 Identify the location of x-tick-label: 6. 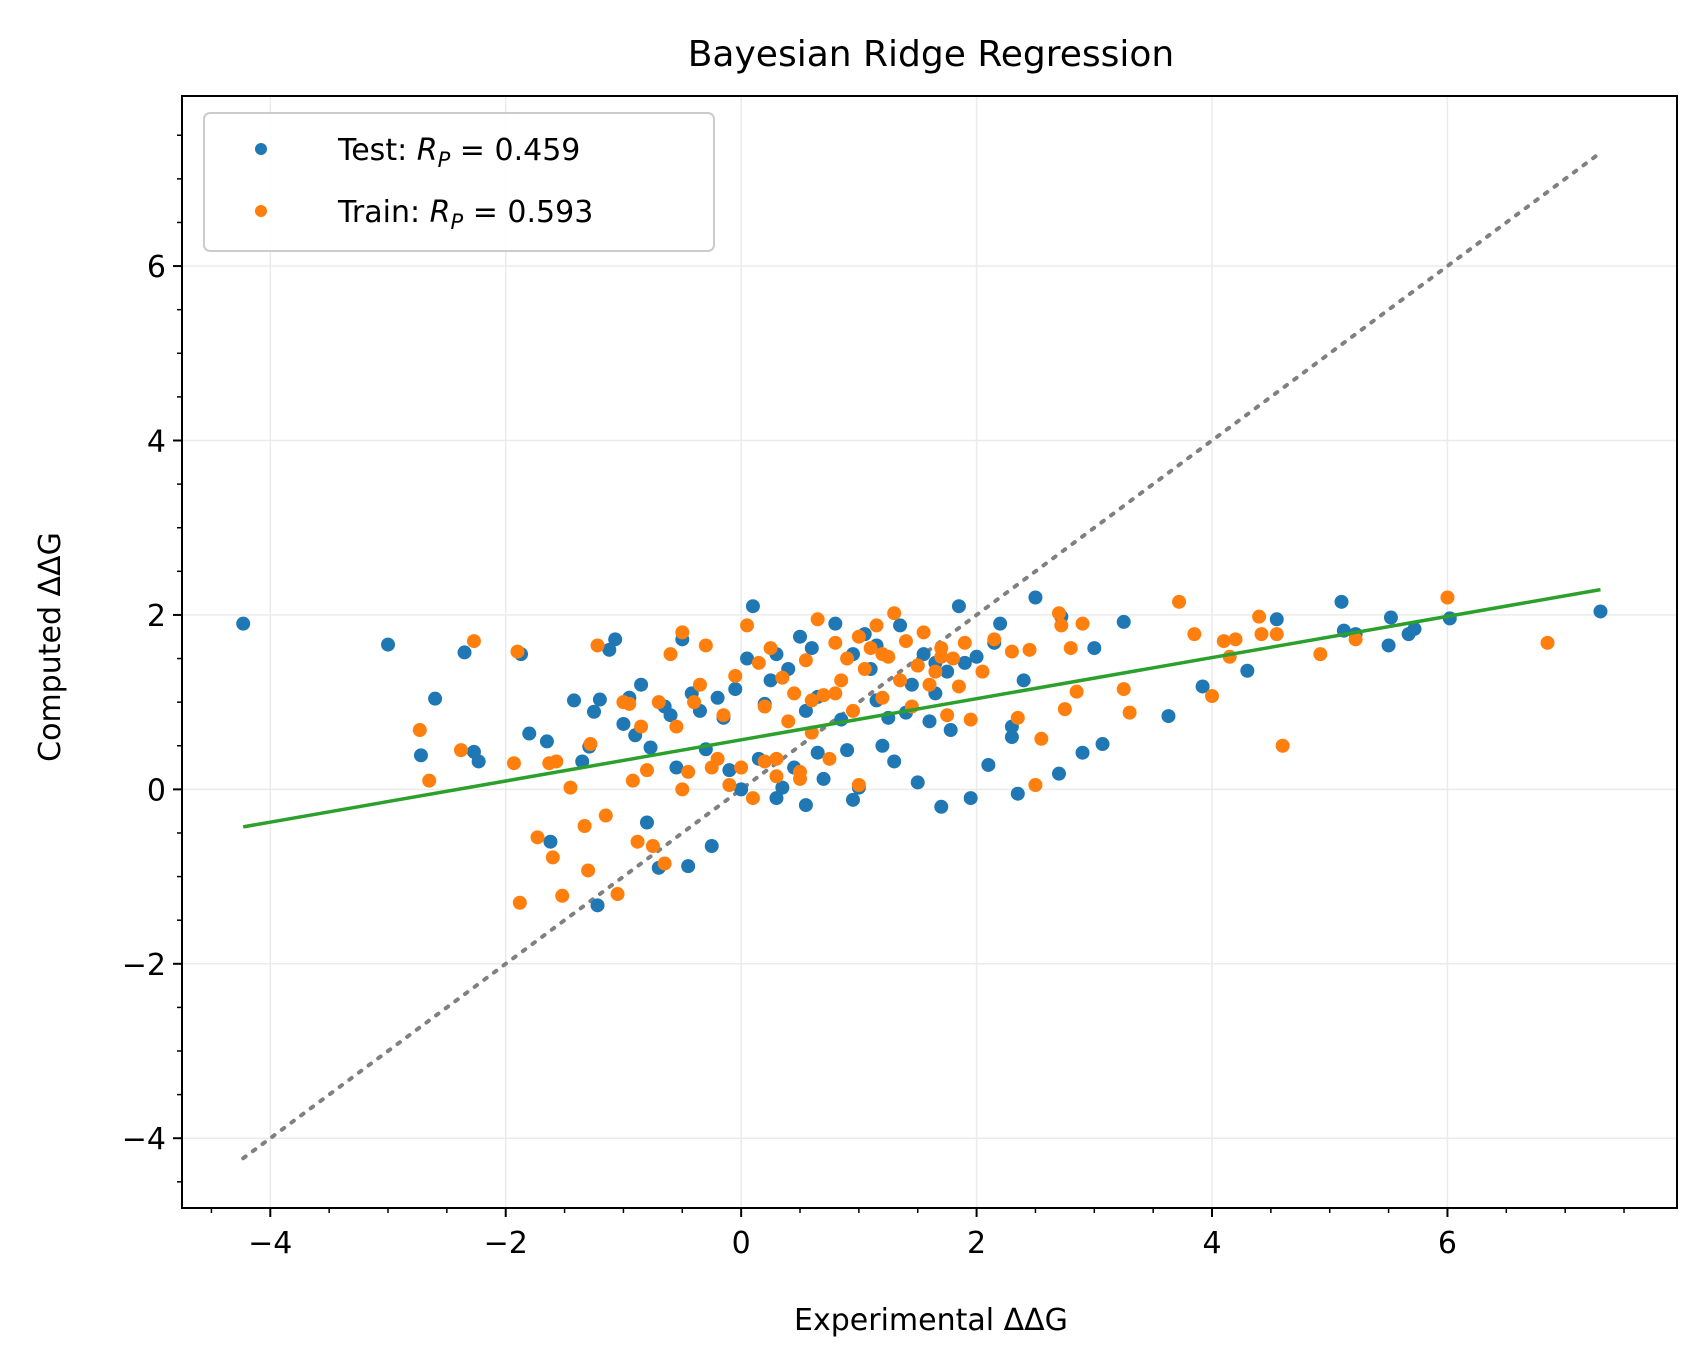
(1447, 1243).